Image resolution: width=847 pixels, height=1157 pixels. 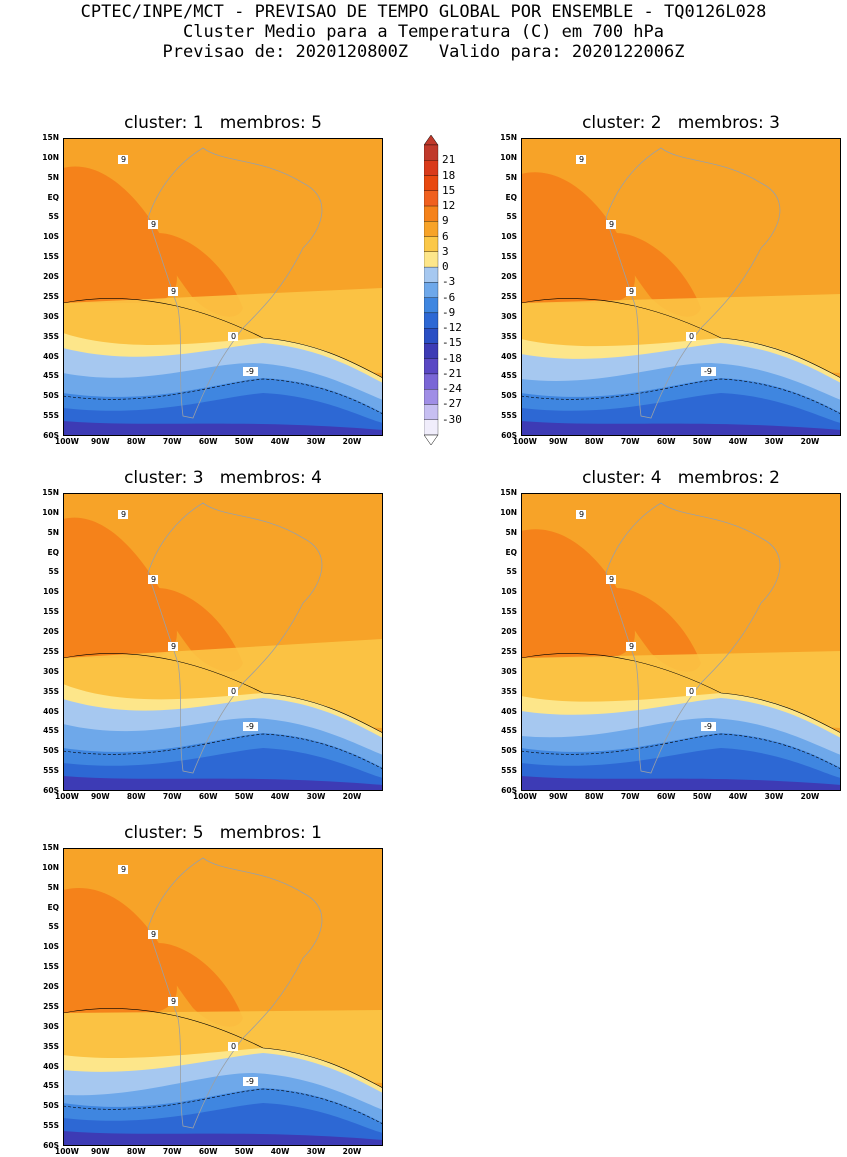 I want to click on panel-title: cluster: 5 membros: 1, so click(x=223, y=833).